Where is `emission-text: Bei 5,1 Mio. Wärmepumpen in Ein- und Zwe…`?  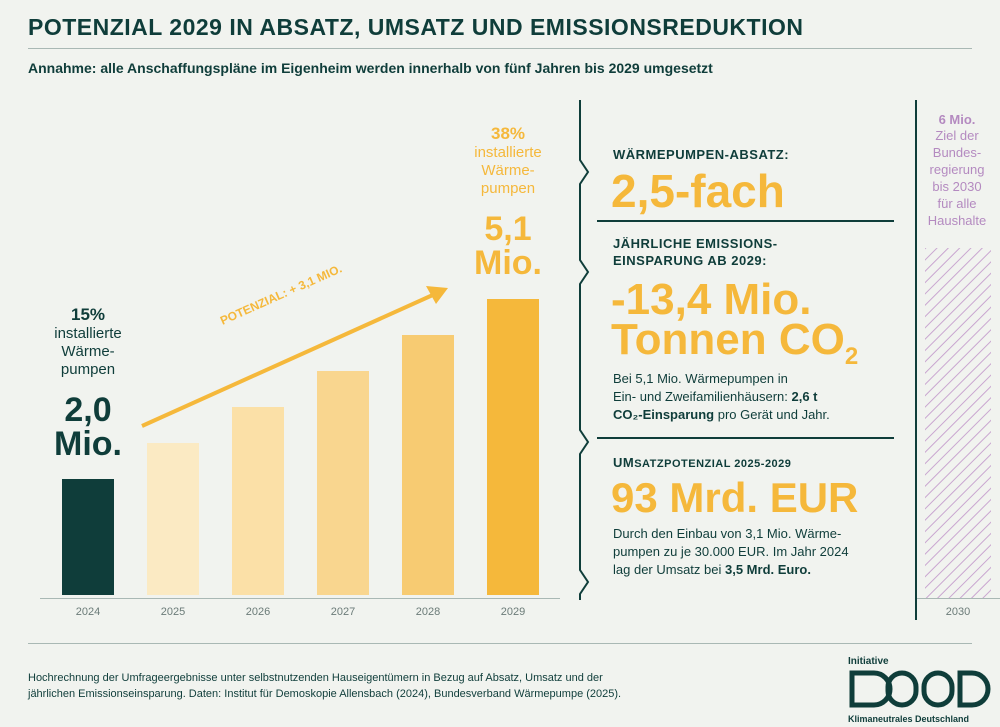 emission-text: Bei 5,1 Mio. Wärmepumpen in Ein- und Zwe… is located at coordinates (721, 397).